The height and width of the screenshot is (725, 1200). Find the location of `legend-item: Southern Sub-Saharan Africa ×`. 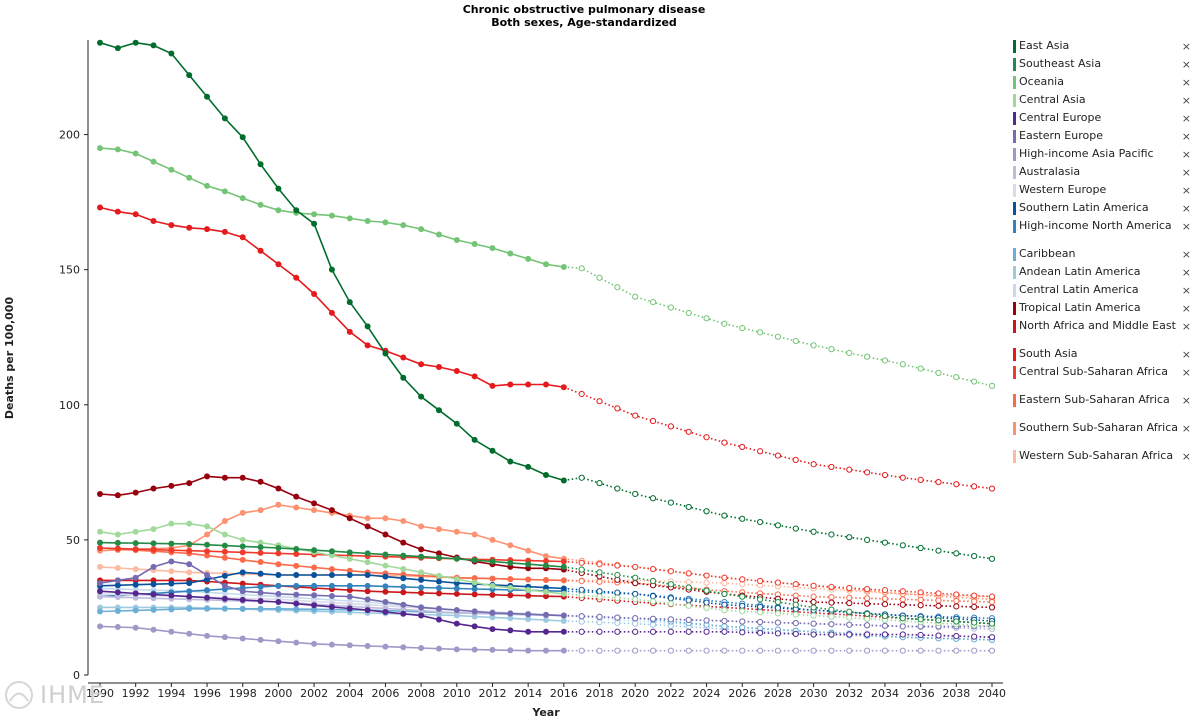

legend-item: Southern Sub-Saharan Africa × is located at coordinates (1104, 434).